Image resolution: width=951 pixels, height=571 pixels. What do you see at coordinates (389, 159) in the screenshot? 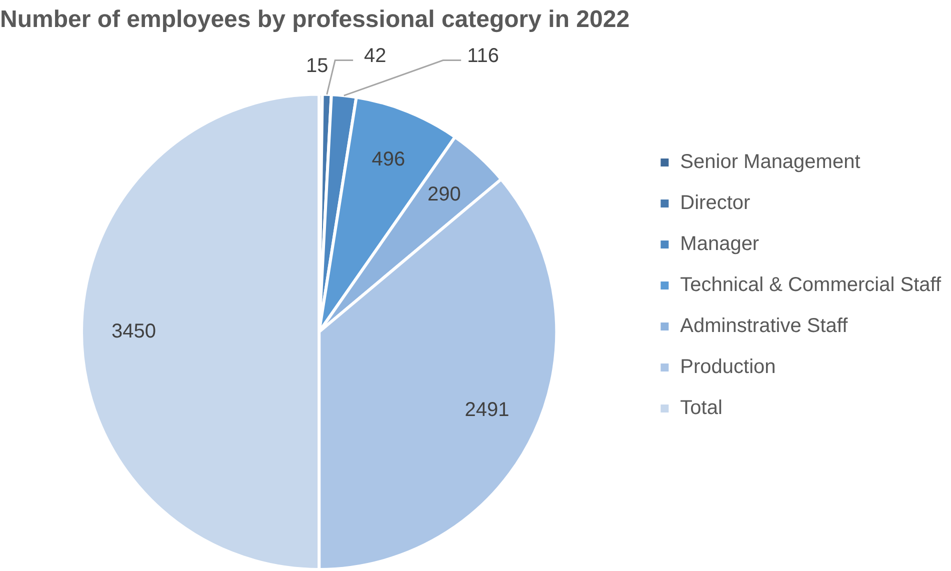
I see `data-label: 496` at bounding box center [389, 159].